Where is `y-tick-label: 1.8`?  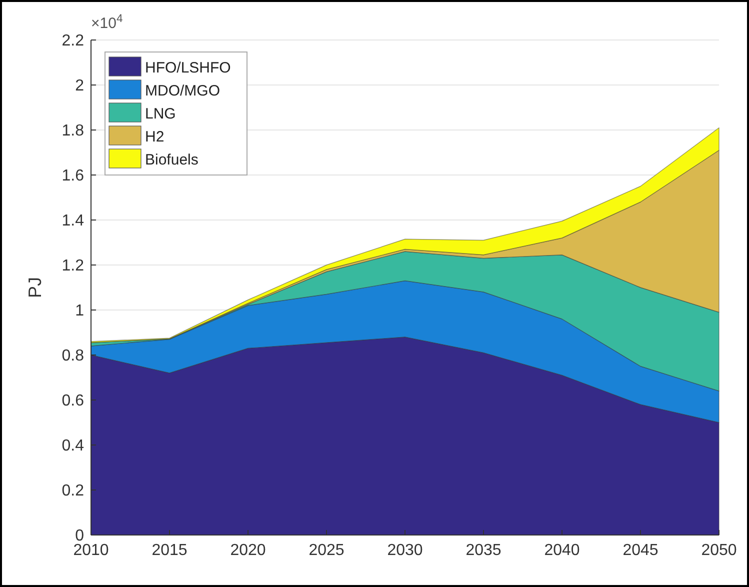 y-tick-label: 1.8 is located at coordinates (73, 131).